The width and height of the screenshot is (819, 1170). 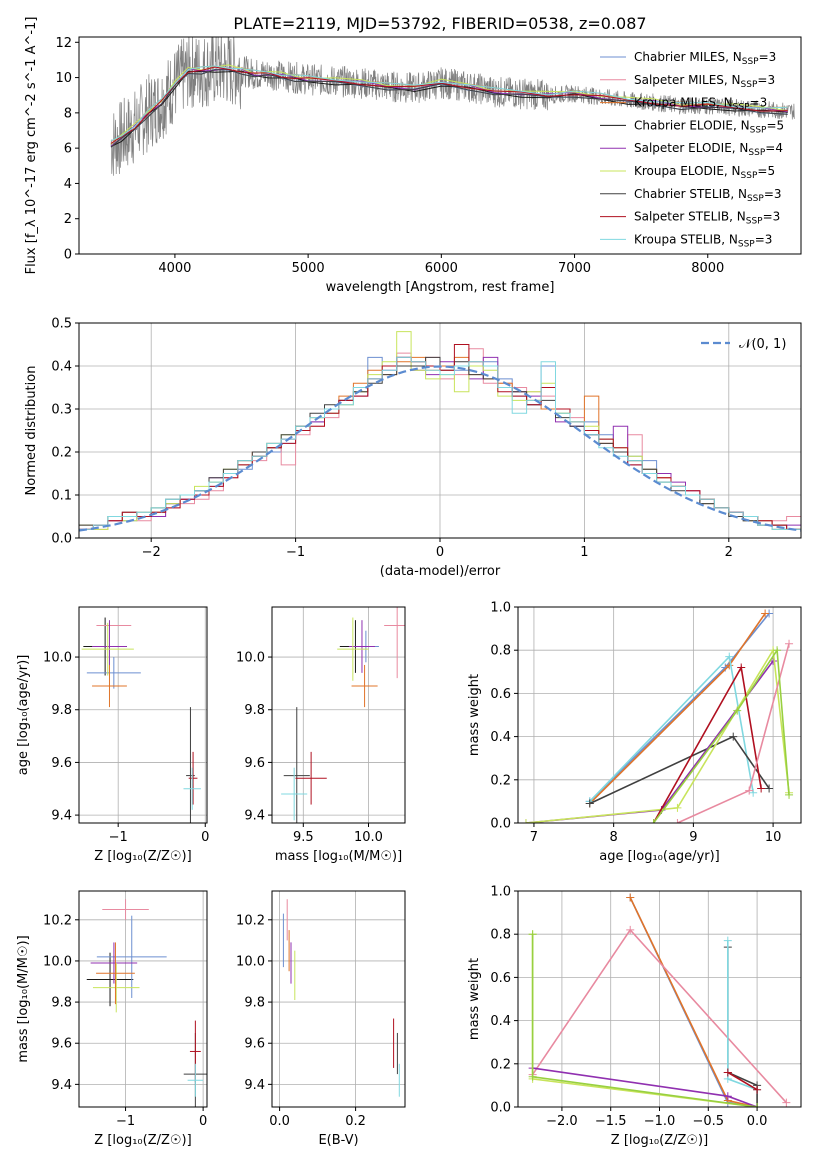 I want to click on gaussian-curve, so click(x=440, y=448).